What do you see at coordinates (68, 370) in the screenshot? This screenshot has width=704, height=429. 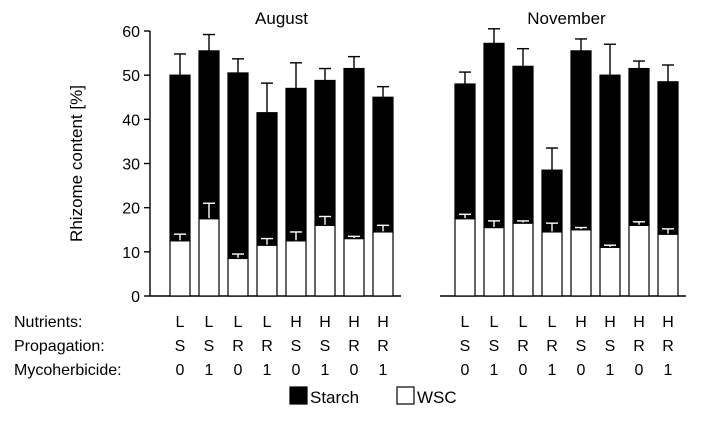 I see `factor-label: Mycoherbicide:` at bounding box center [68, 370].